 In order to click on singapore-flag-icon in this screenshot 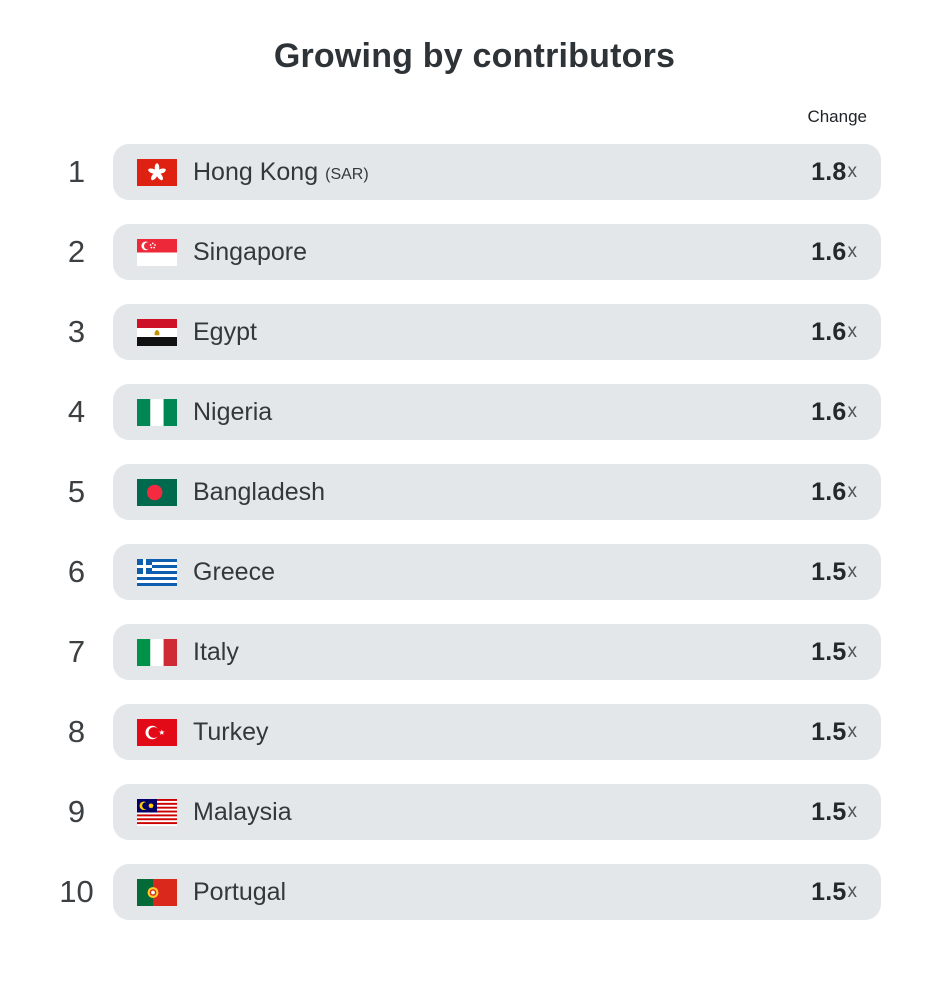, I will do `click(157, 252)`.